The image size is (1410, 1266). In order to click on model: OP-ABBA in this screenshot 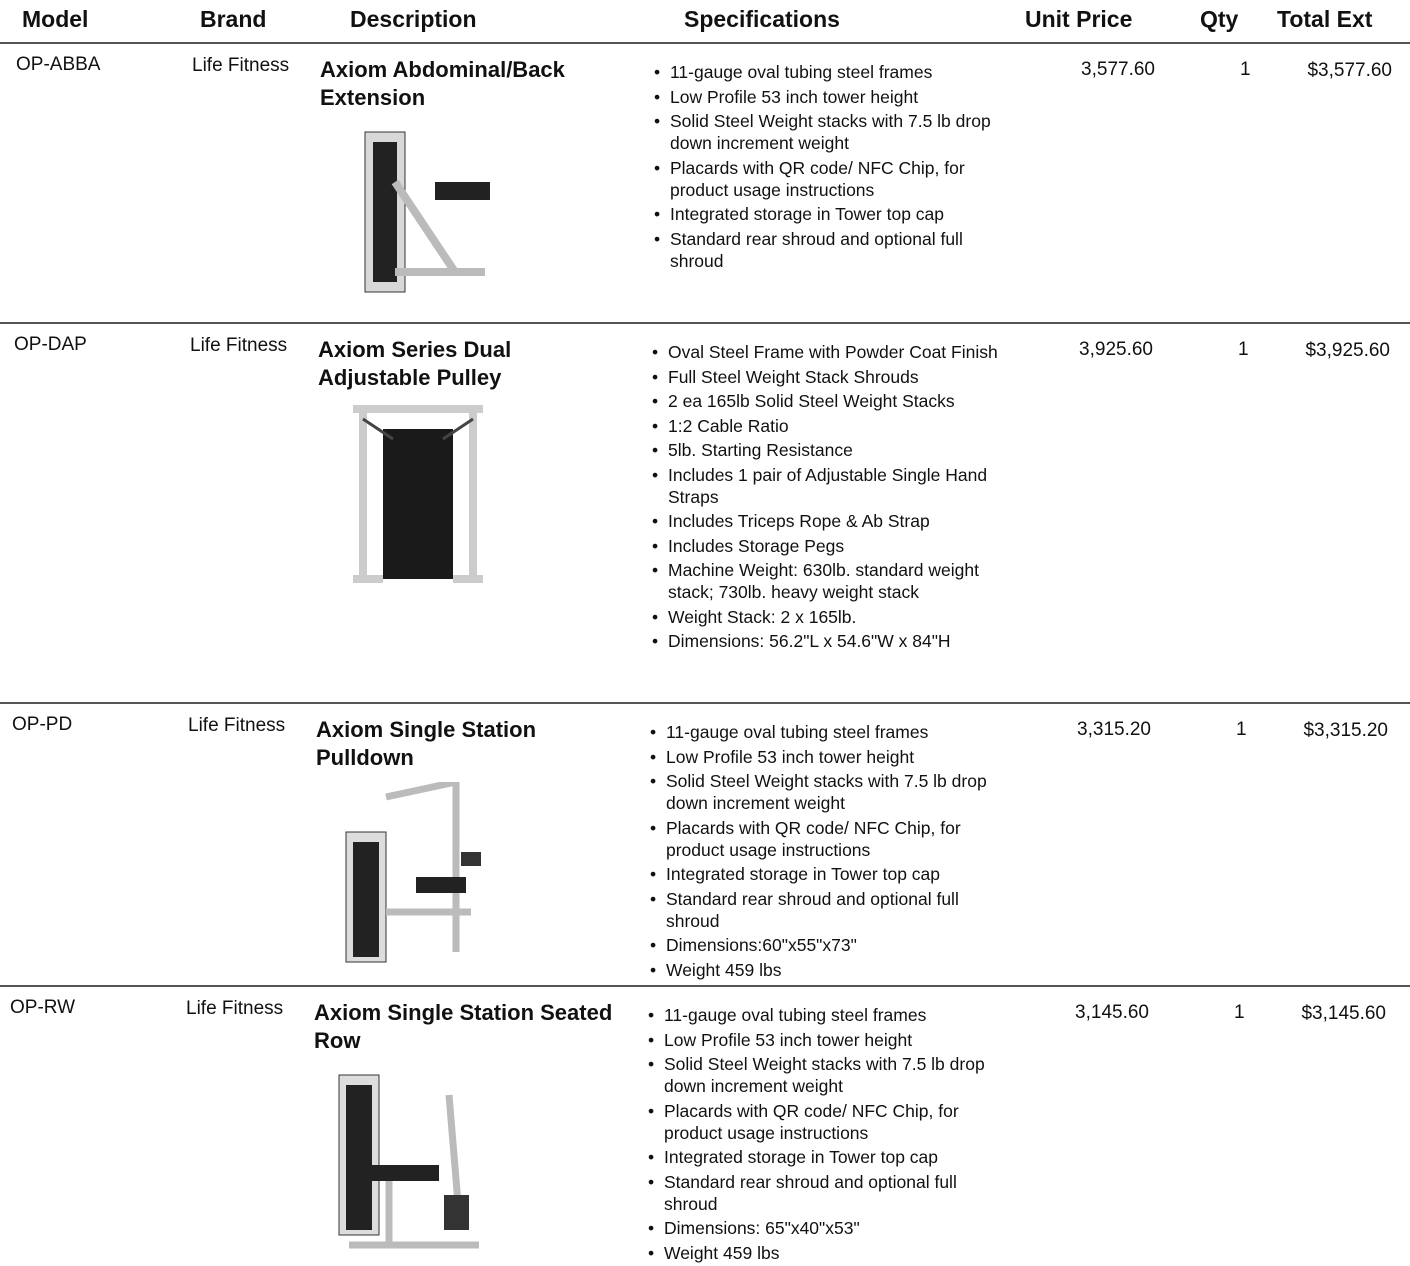, I will do `click(58, 64)`.